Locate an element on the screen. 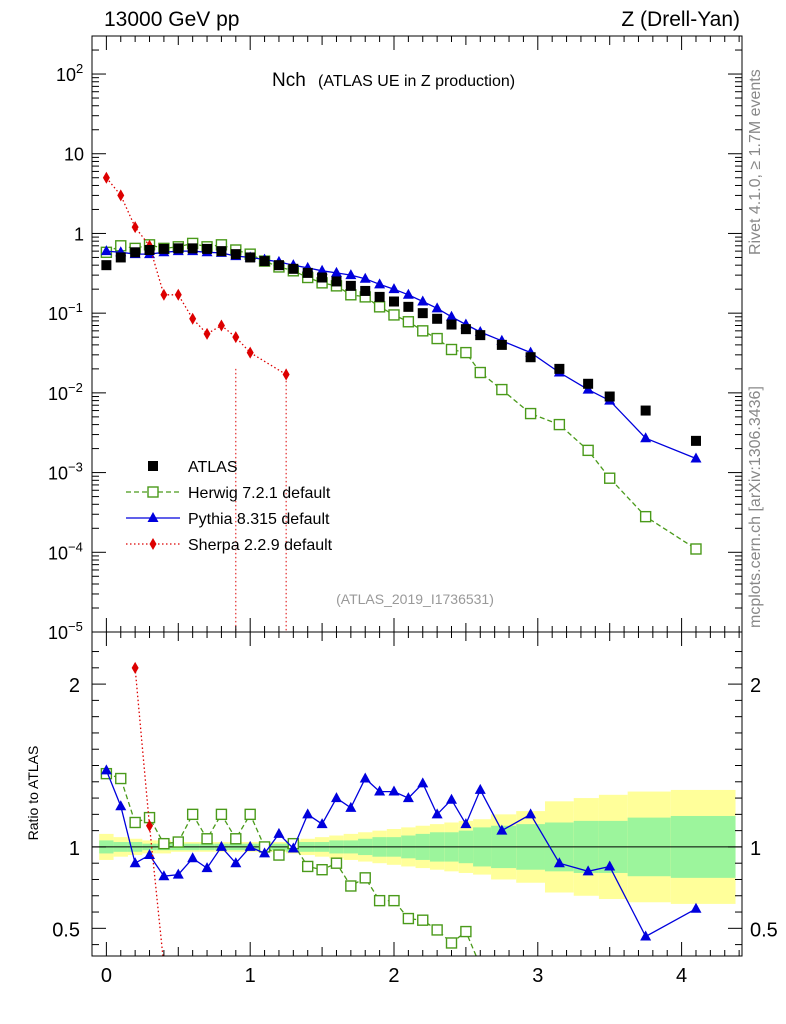 The height and width of the screenshot is (1024, 786). y-tick-label: 10⁻³ is located at coordinates (65, 472).